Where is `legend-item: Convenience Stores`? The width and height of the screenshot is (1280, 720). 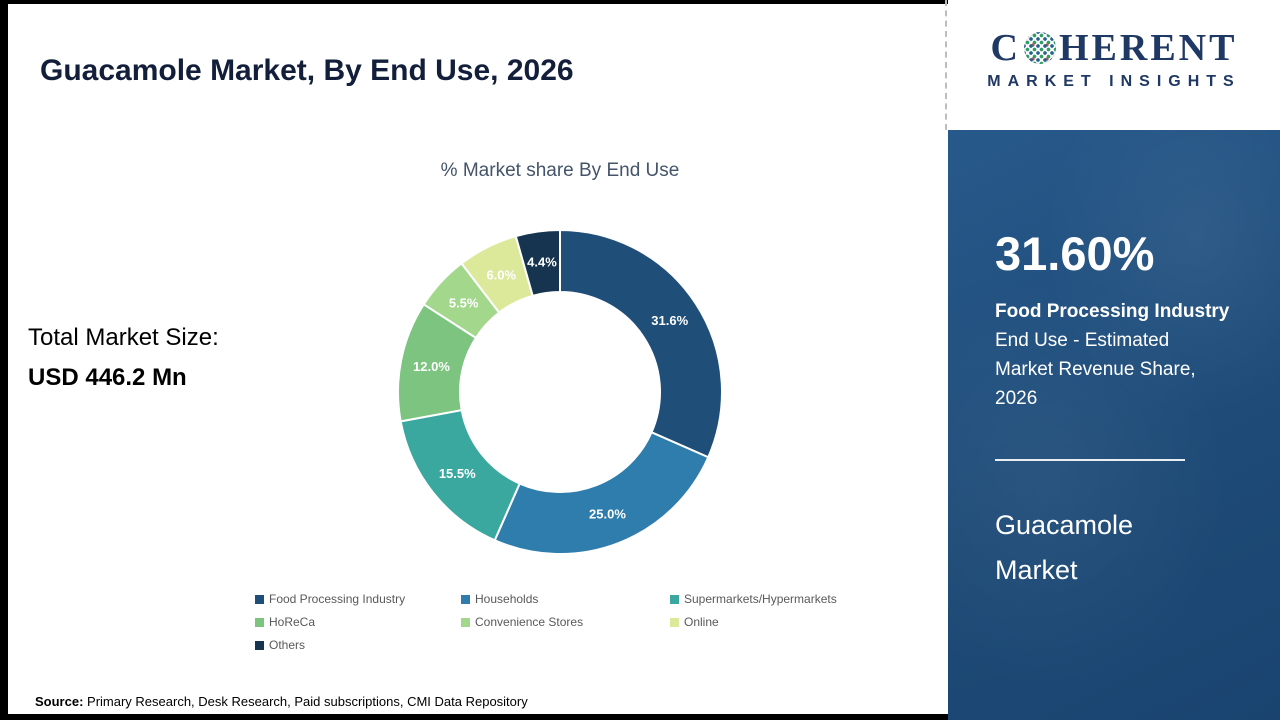
legend-item: Convenience Stores is located at coordinates (565, 622).